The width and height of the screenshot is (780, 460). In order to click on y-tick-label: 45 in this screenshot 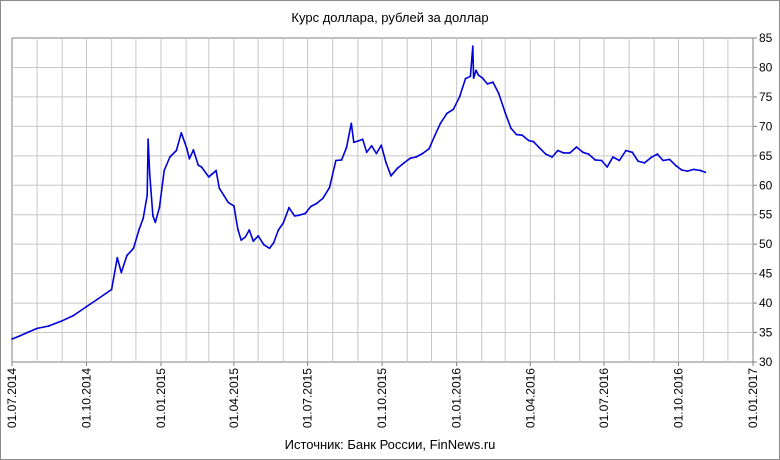, I will do `click(766, 274)`.